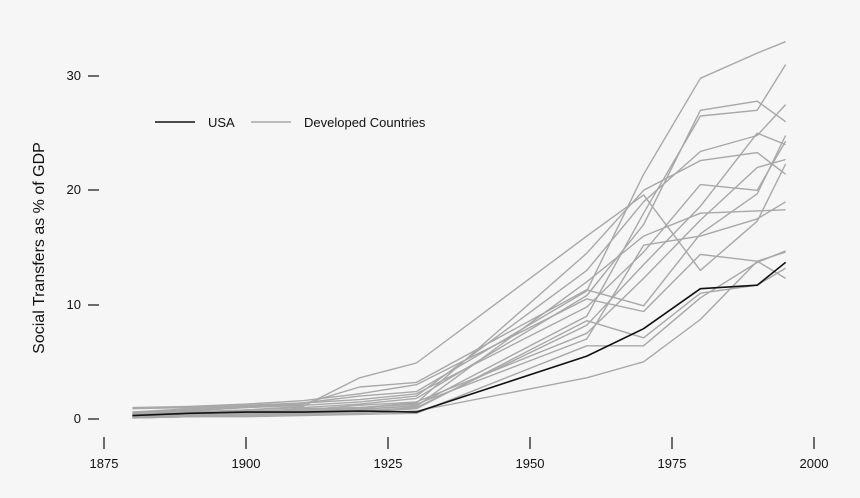 The height and width of the screenshot is (498, 860). Describe the element at coordinates (65, 247) in the screenshot. I see `y-axis: 0 10 20 30 Social Transfers as % of GDP` at that location.